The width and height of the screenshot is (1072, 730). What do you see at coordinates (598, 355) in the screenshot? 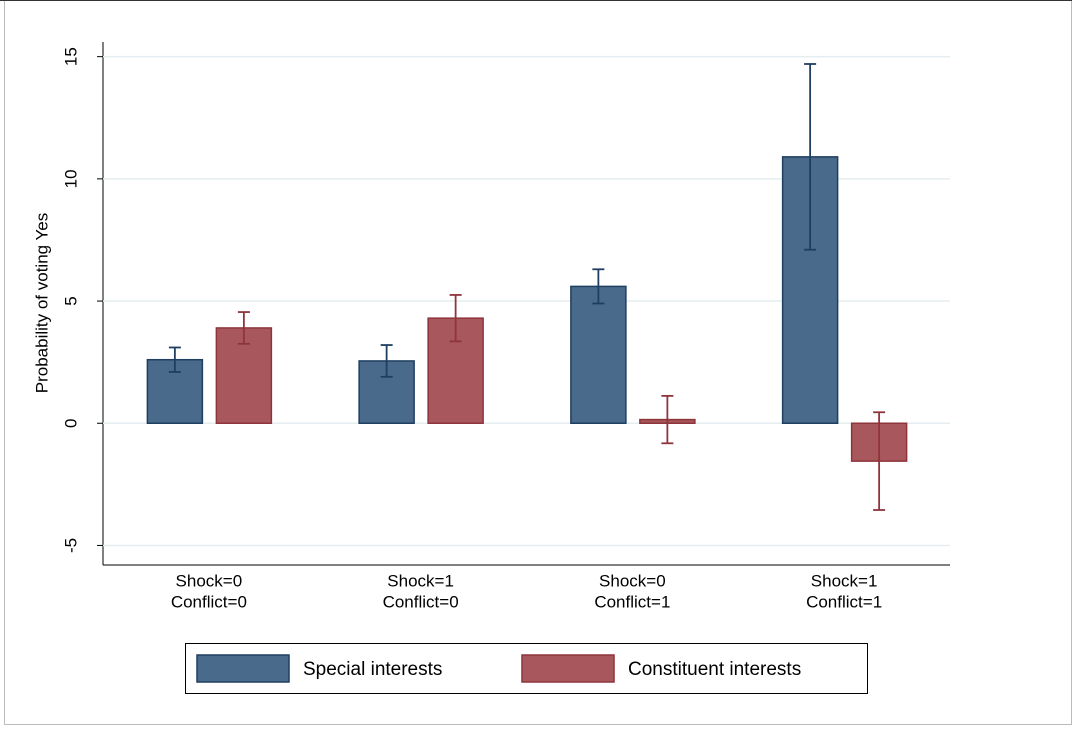
I see `bar` at bounding box center [598, 355].